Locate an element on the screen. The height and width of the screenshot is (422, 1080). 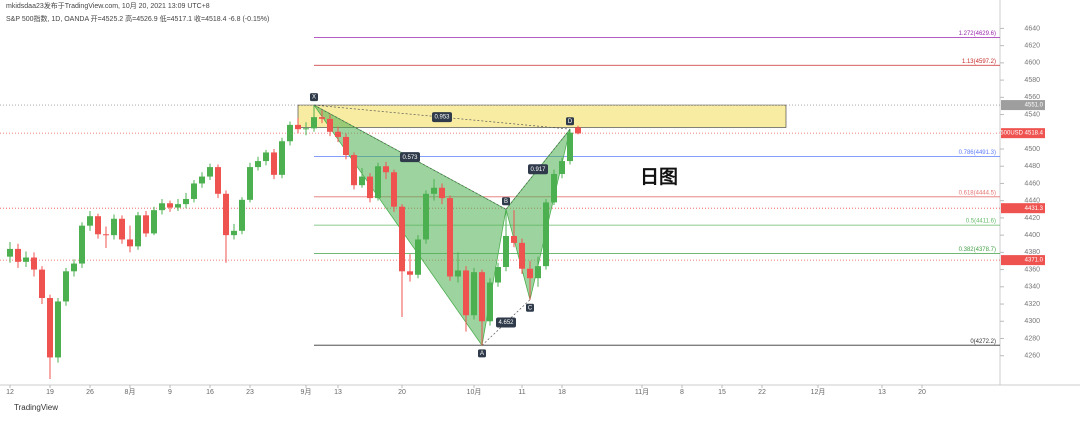
y-tick-label: 4260 is located at coordinates (1032, 356).